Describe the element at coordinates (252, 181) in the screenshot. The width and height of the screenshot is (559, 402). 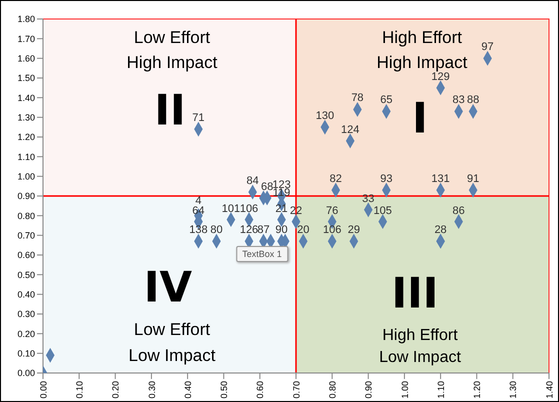
I see `annotation: 84` at that location.